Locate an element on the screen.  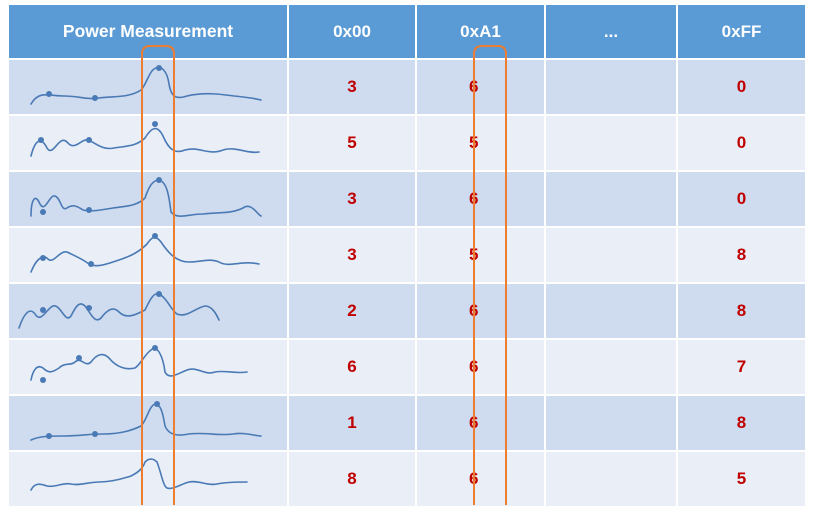
value-0xFF-cell: 7 is located at coordinates (740, 367).